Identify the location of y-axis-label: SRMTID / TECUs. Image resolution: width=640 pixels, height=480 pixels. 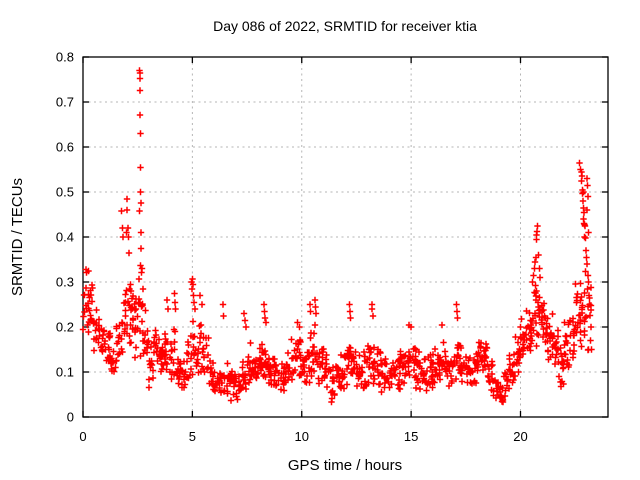
(17, 237).